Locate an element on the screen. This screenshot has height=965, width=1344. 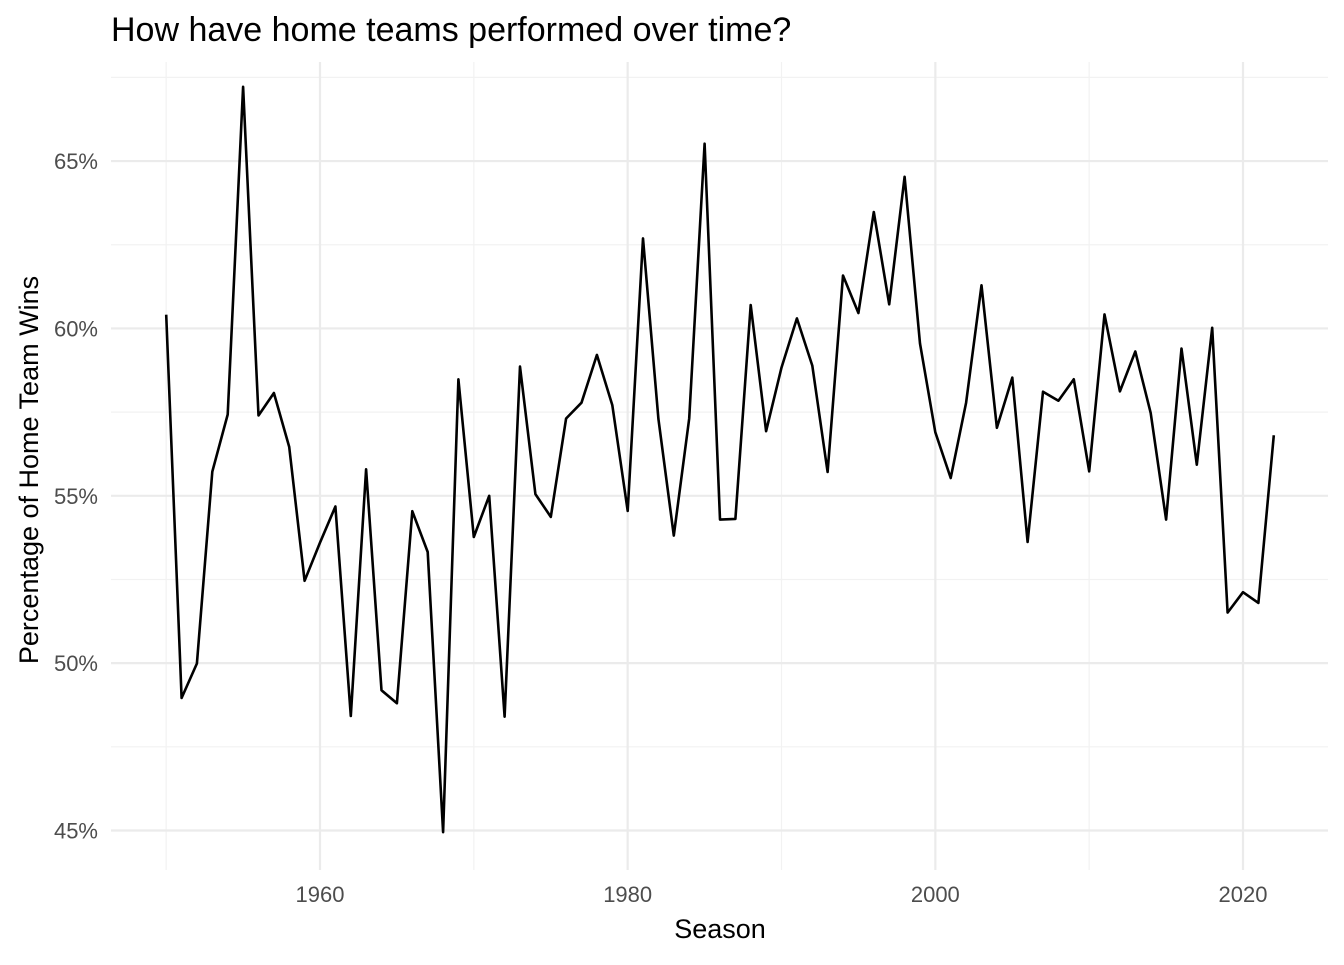
y-tick-label: 50% is located at coordinates (76, 663).